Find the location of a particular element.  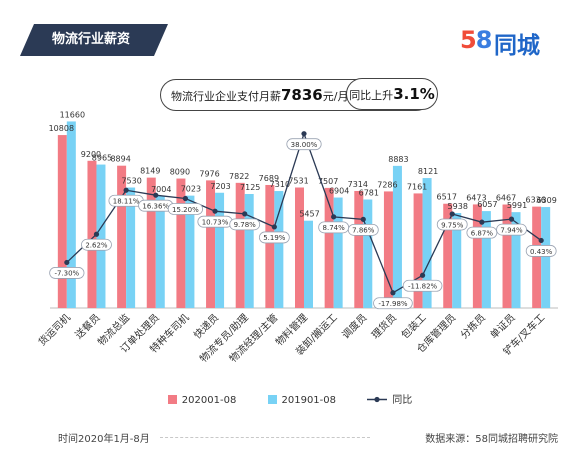

category-label: 调度员 is located at coordinates (354, 326).